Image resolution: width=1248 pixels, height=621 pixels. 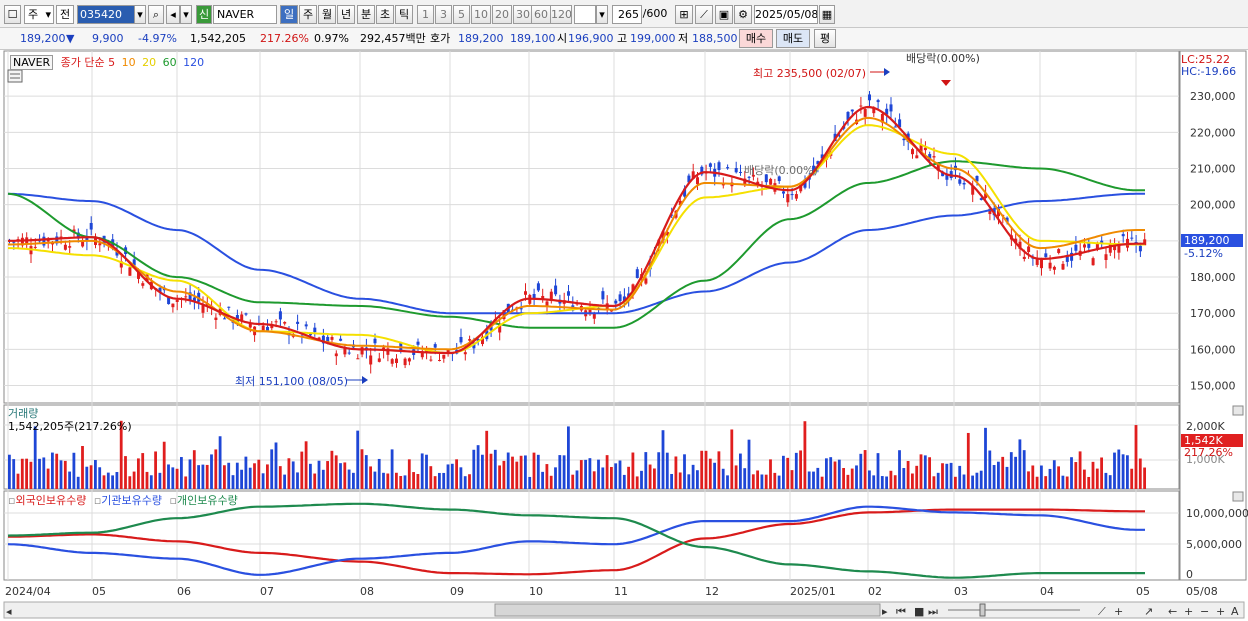 I want to click on period-second-button: 초, so click(x=385, y=14).